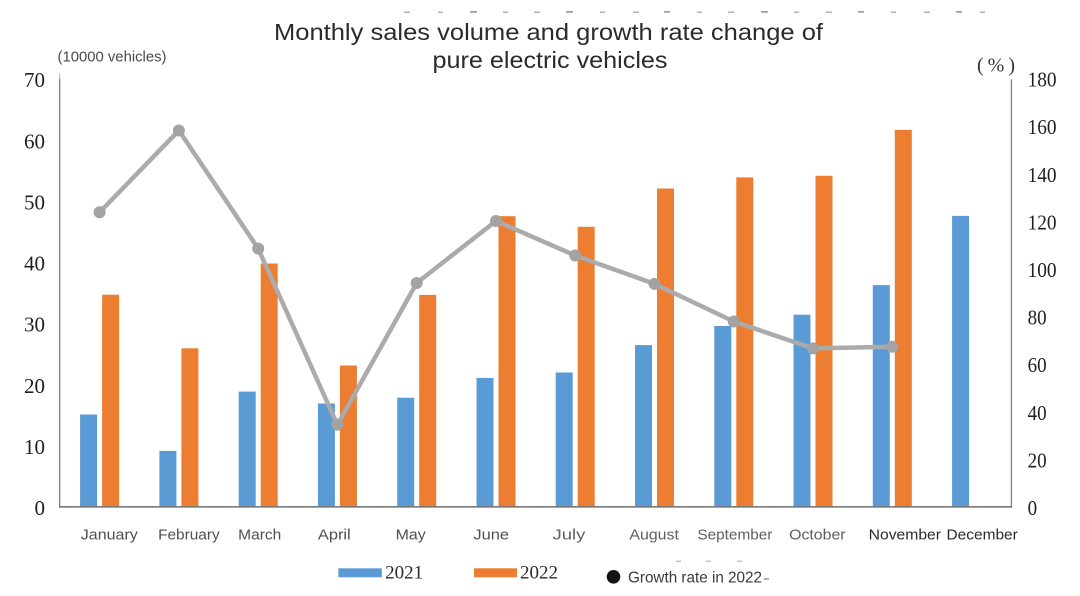 This screenshot has width=1080, height=596. Describe the element at coordinates (1042, 175) in the screenshot. I see `svg-text: 140` at that location.